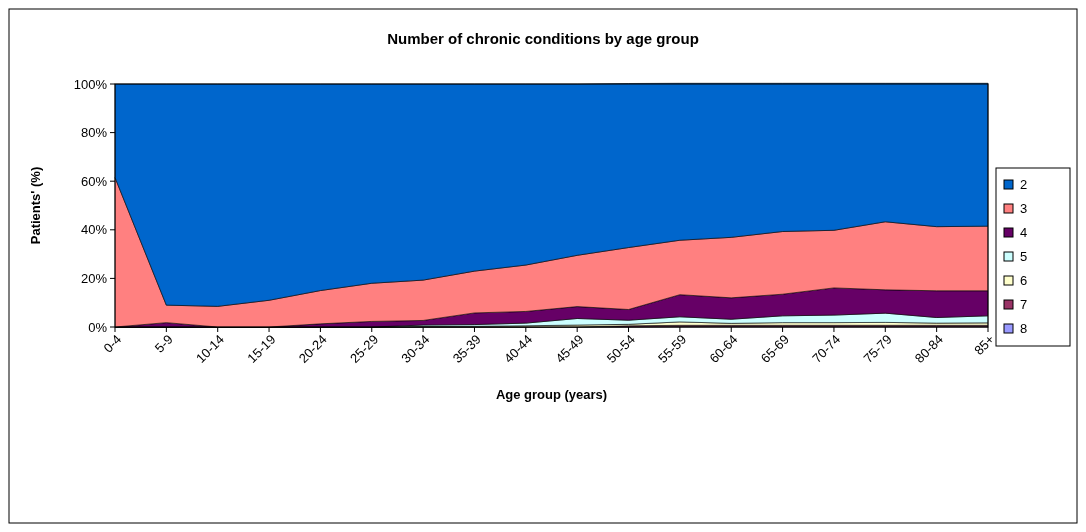 This screenshot has width=1086, height=532. I want to click on legend-label: 8, so click(1024, 329).